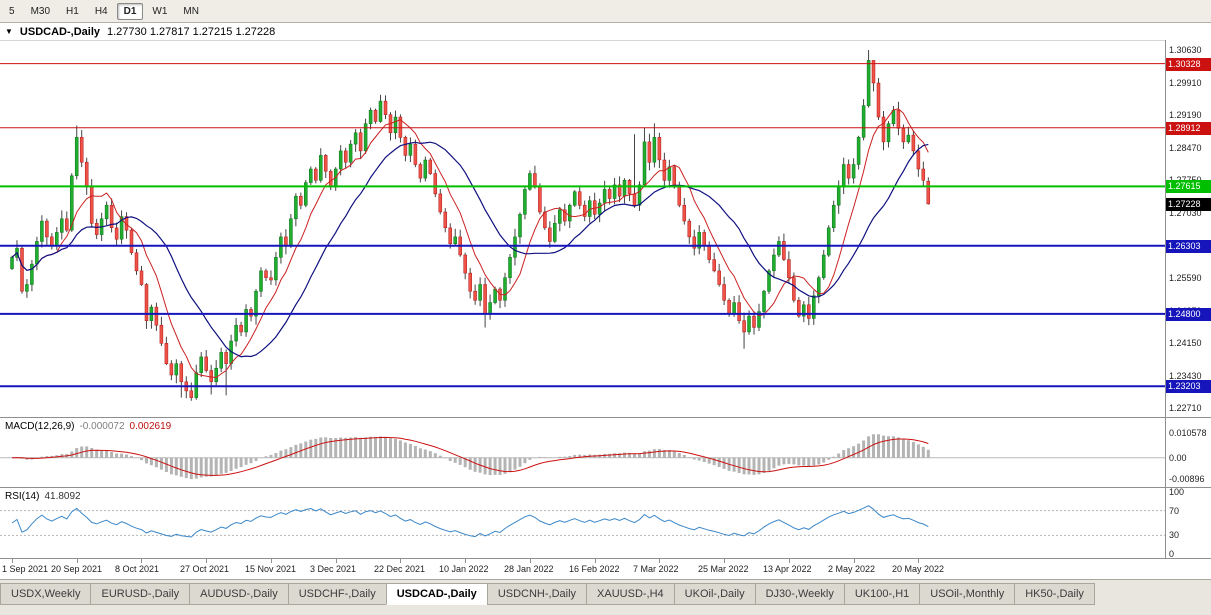 The height and width of the screenshot is (615, 1211). I want to click on chart-tab-usdcad-daily: USDCAD-,Daily, so click(436, 594).